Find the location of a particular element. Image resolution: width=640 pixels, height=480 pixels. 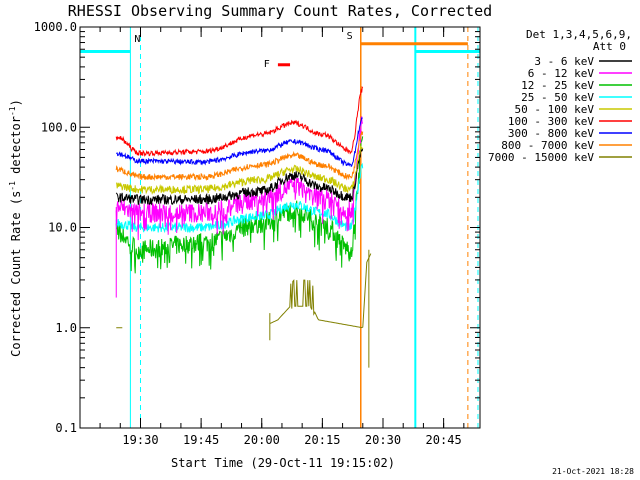

series-line-12-25-kev is located at coordinates (239, 205).